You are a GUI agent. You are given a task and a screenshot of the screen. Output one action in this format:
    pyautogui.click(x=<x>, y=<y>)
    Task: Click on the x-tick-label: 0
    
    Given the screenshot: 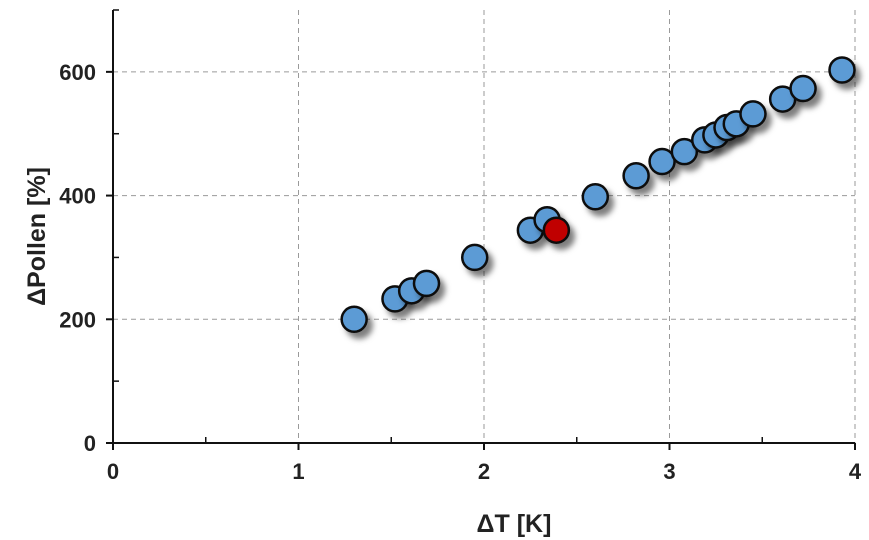 What is the action you would take?
    pyautogui.click(x=113, y=471)
    